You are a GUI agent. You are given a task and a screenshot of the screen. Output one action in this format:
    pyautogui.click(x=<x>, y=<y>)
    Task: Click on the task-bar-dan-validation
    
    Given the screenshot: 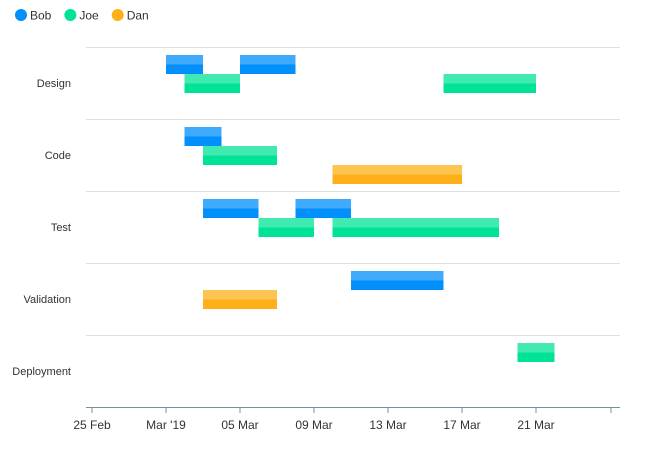 What is the action you would take?
    pyautogui.click(x=240, y=299)
    